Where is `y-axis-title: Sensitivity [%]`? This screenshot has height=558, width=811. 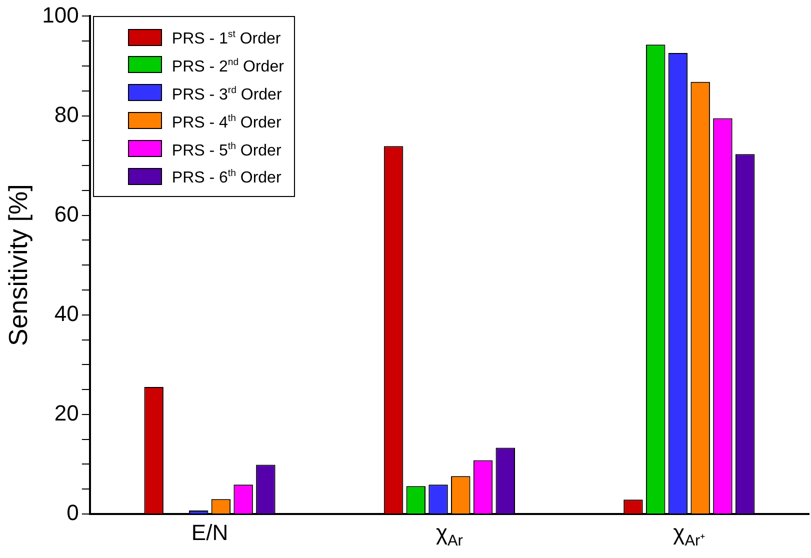 y-axis-title: Sensitivity [%] is located at coordinates (17, 265).